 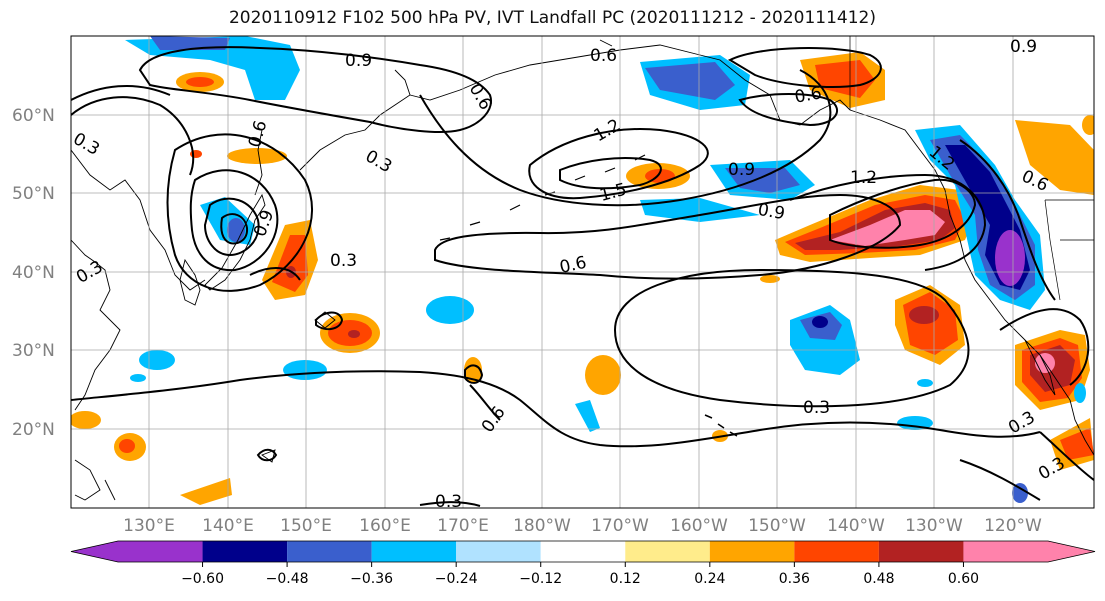 I want to click on colorbar-tick-label: 0.60, so click(x=963, y=579).